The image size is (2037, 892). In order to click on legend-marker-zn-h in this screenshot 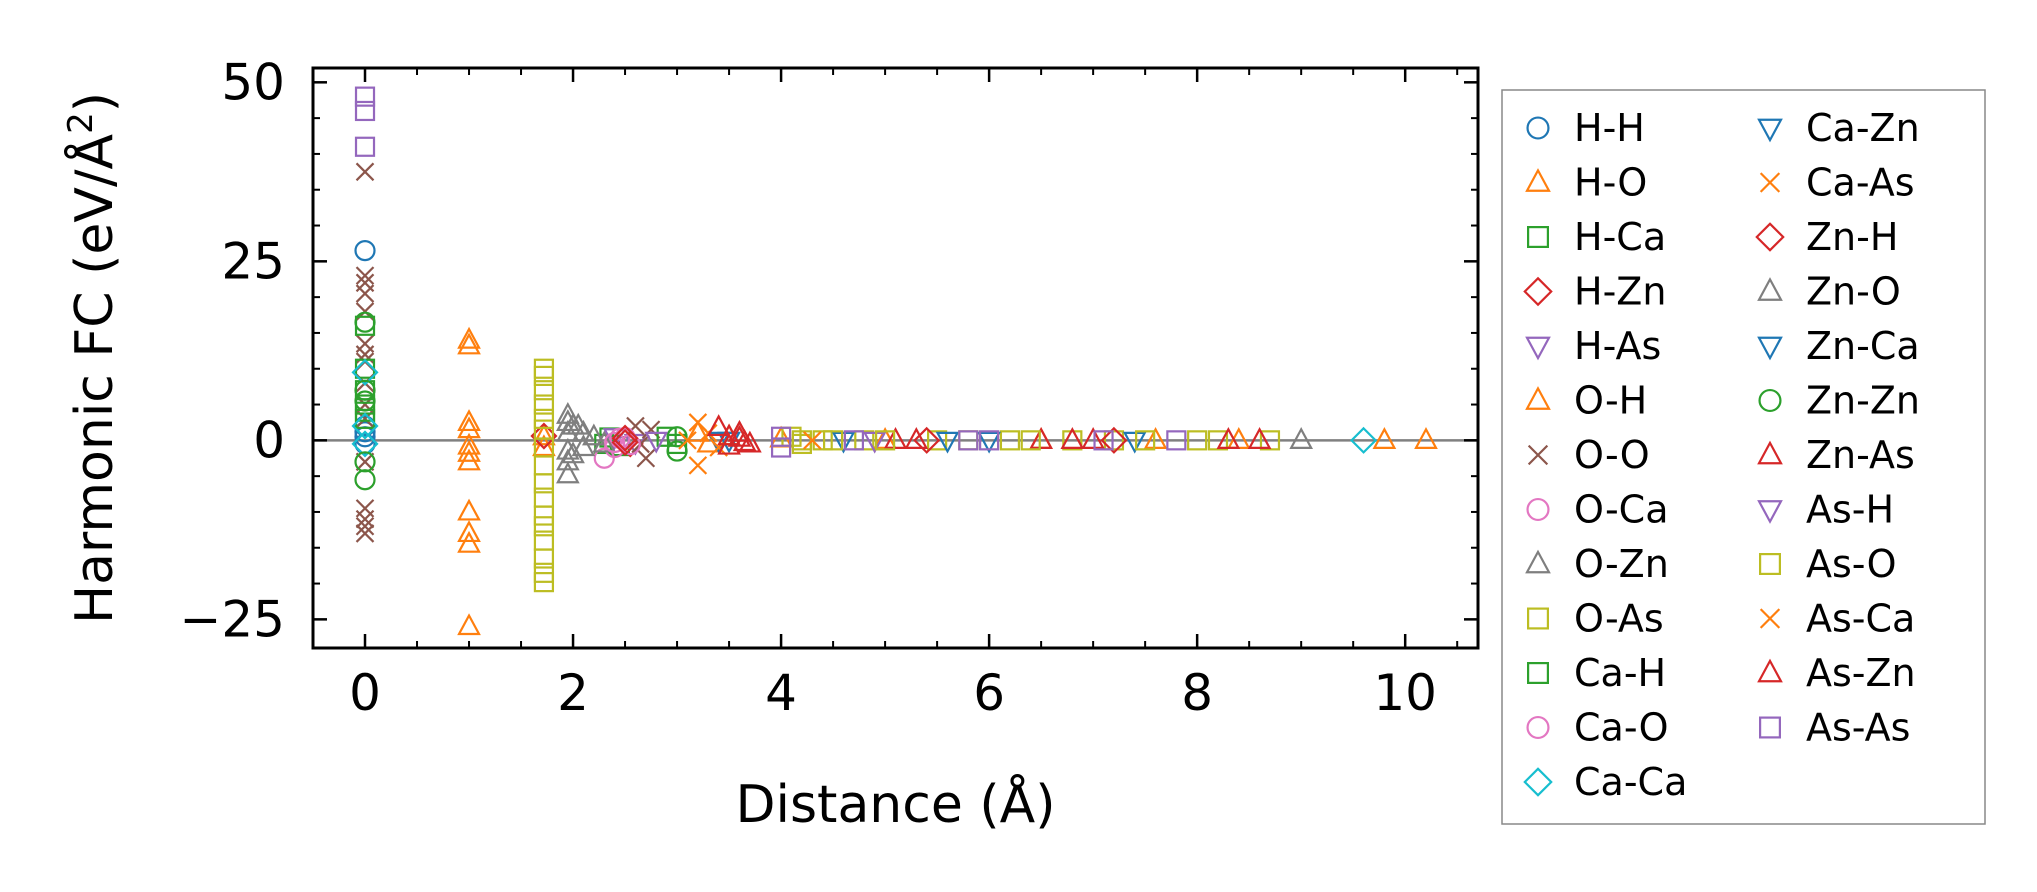, I will do `click(1770, 237)`.